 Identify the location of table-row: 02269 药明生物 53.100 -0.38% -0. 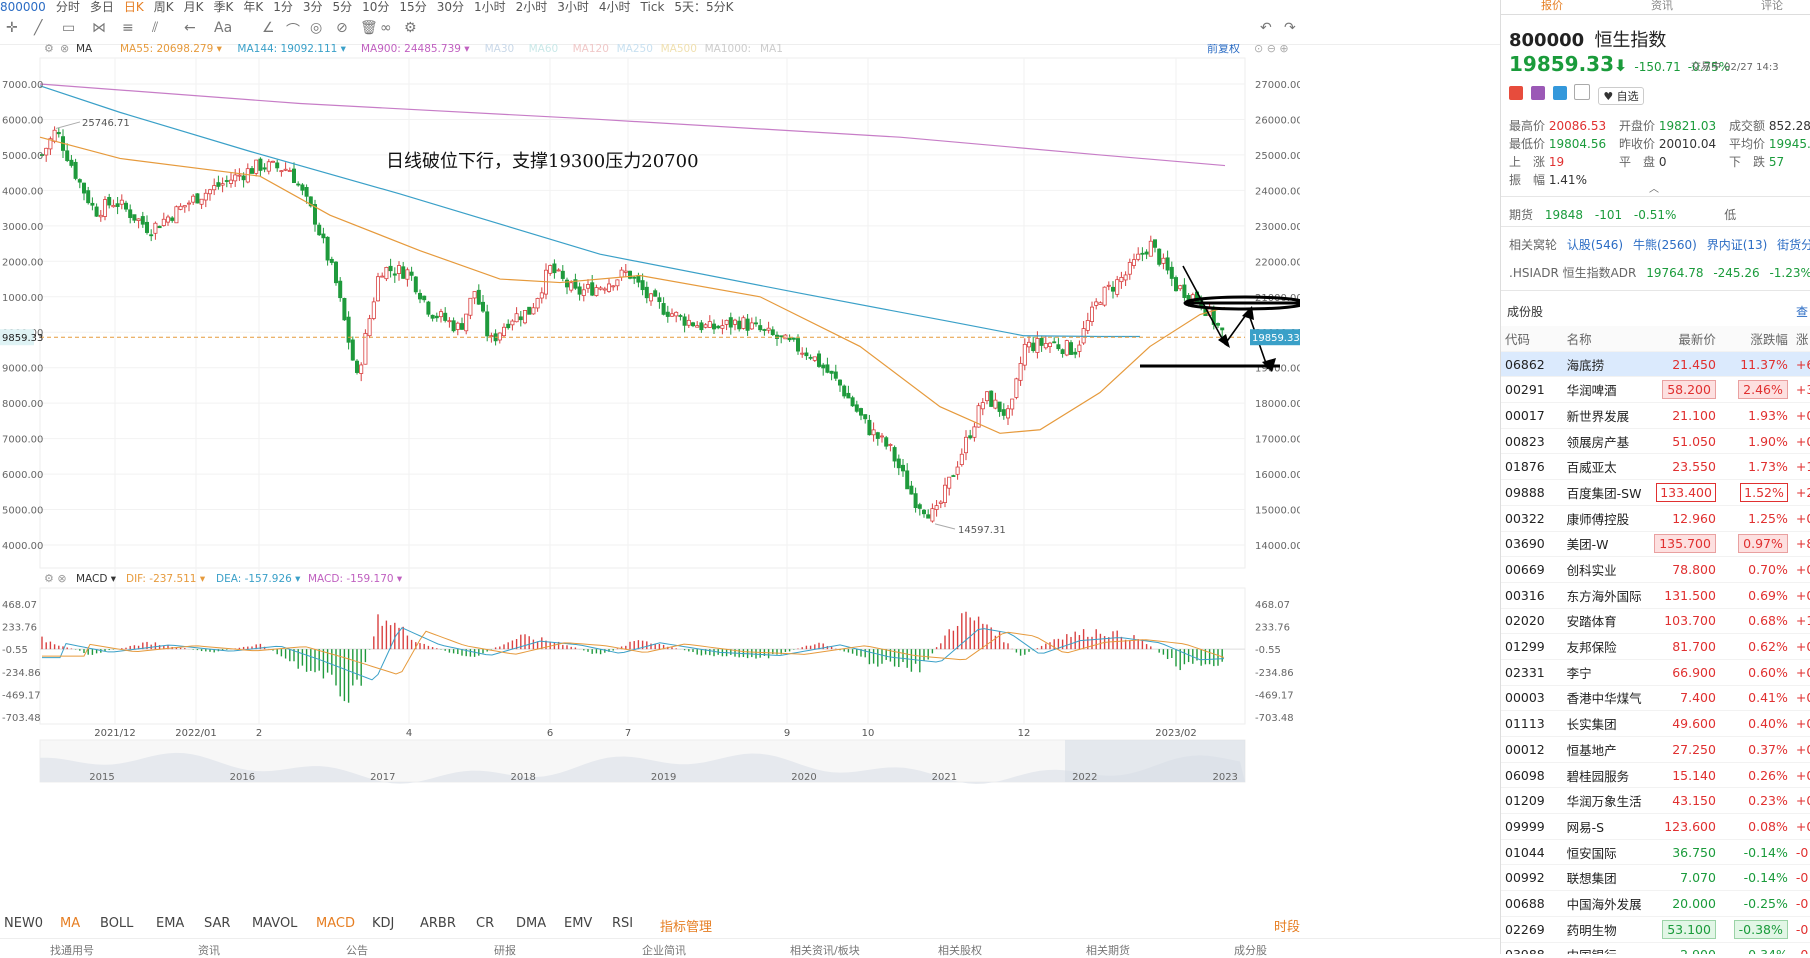
(1655, 929).